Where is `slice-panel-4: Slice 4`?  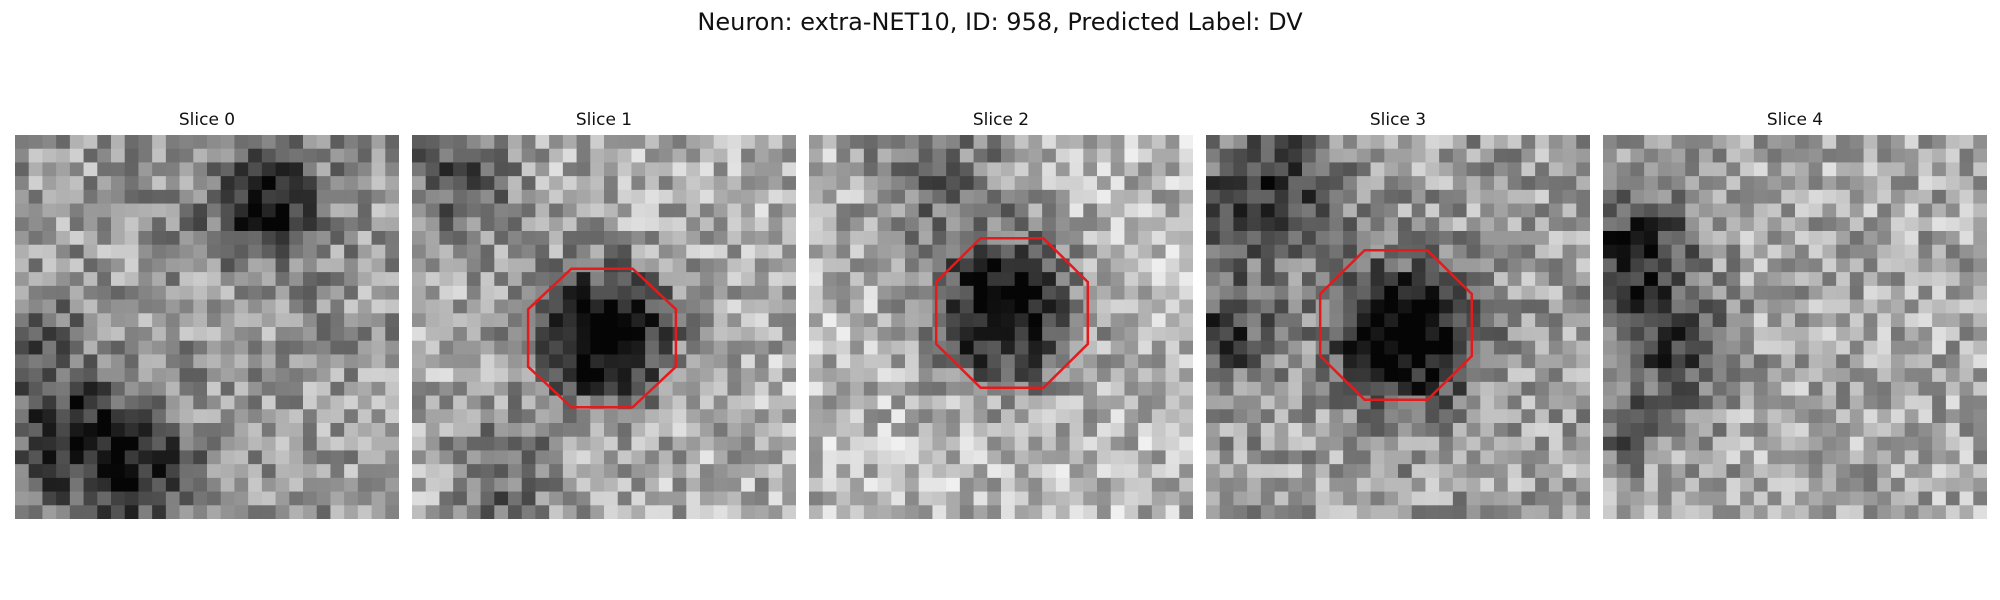 slice-panel-4: Slice 4 is located at coordinates (1795, 313).